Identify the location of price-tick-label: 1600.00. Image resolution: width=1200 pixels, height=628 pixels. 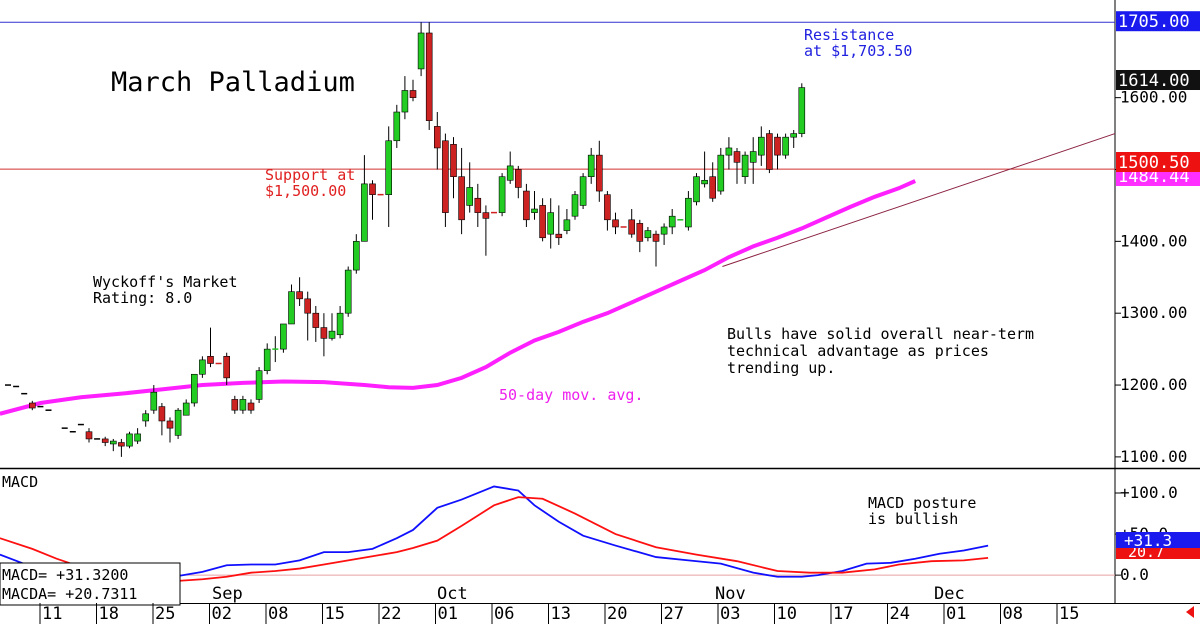
(1153, 97).